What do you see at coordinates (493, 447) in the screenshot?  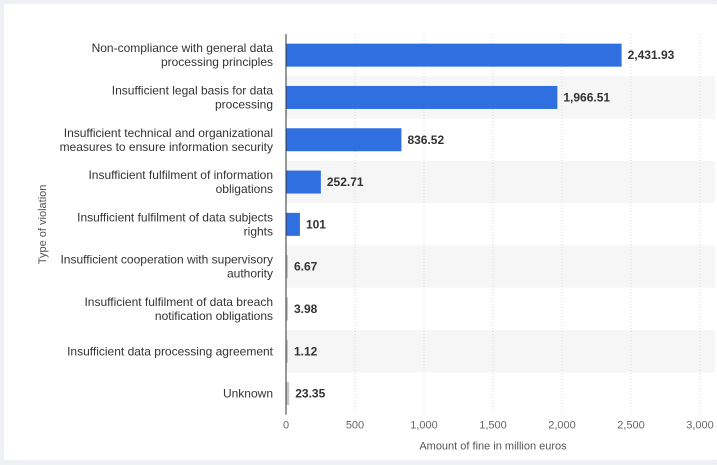 I see `x-axis-title: Amount of fine in million euros` at bounding box center [493, 447].